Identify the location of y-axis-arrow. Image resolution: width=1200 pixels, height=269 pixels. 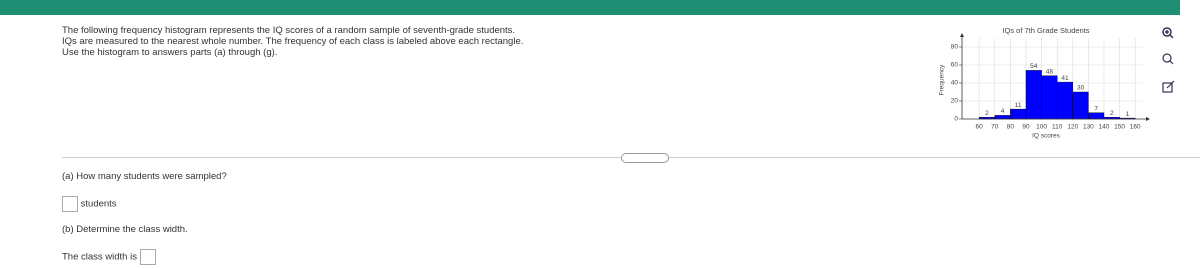
(962, 35).